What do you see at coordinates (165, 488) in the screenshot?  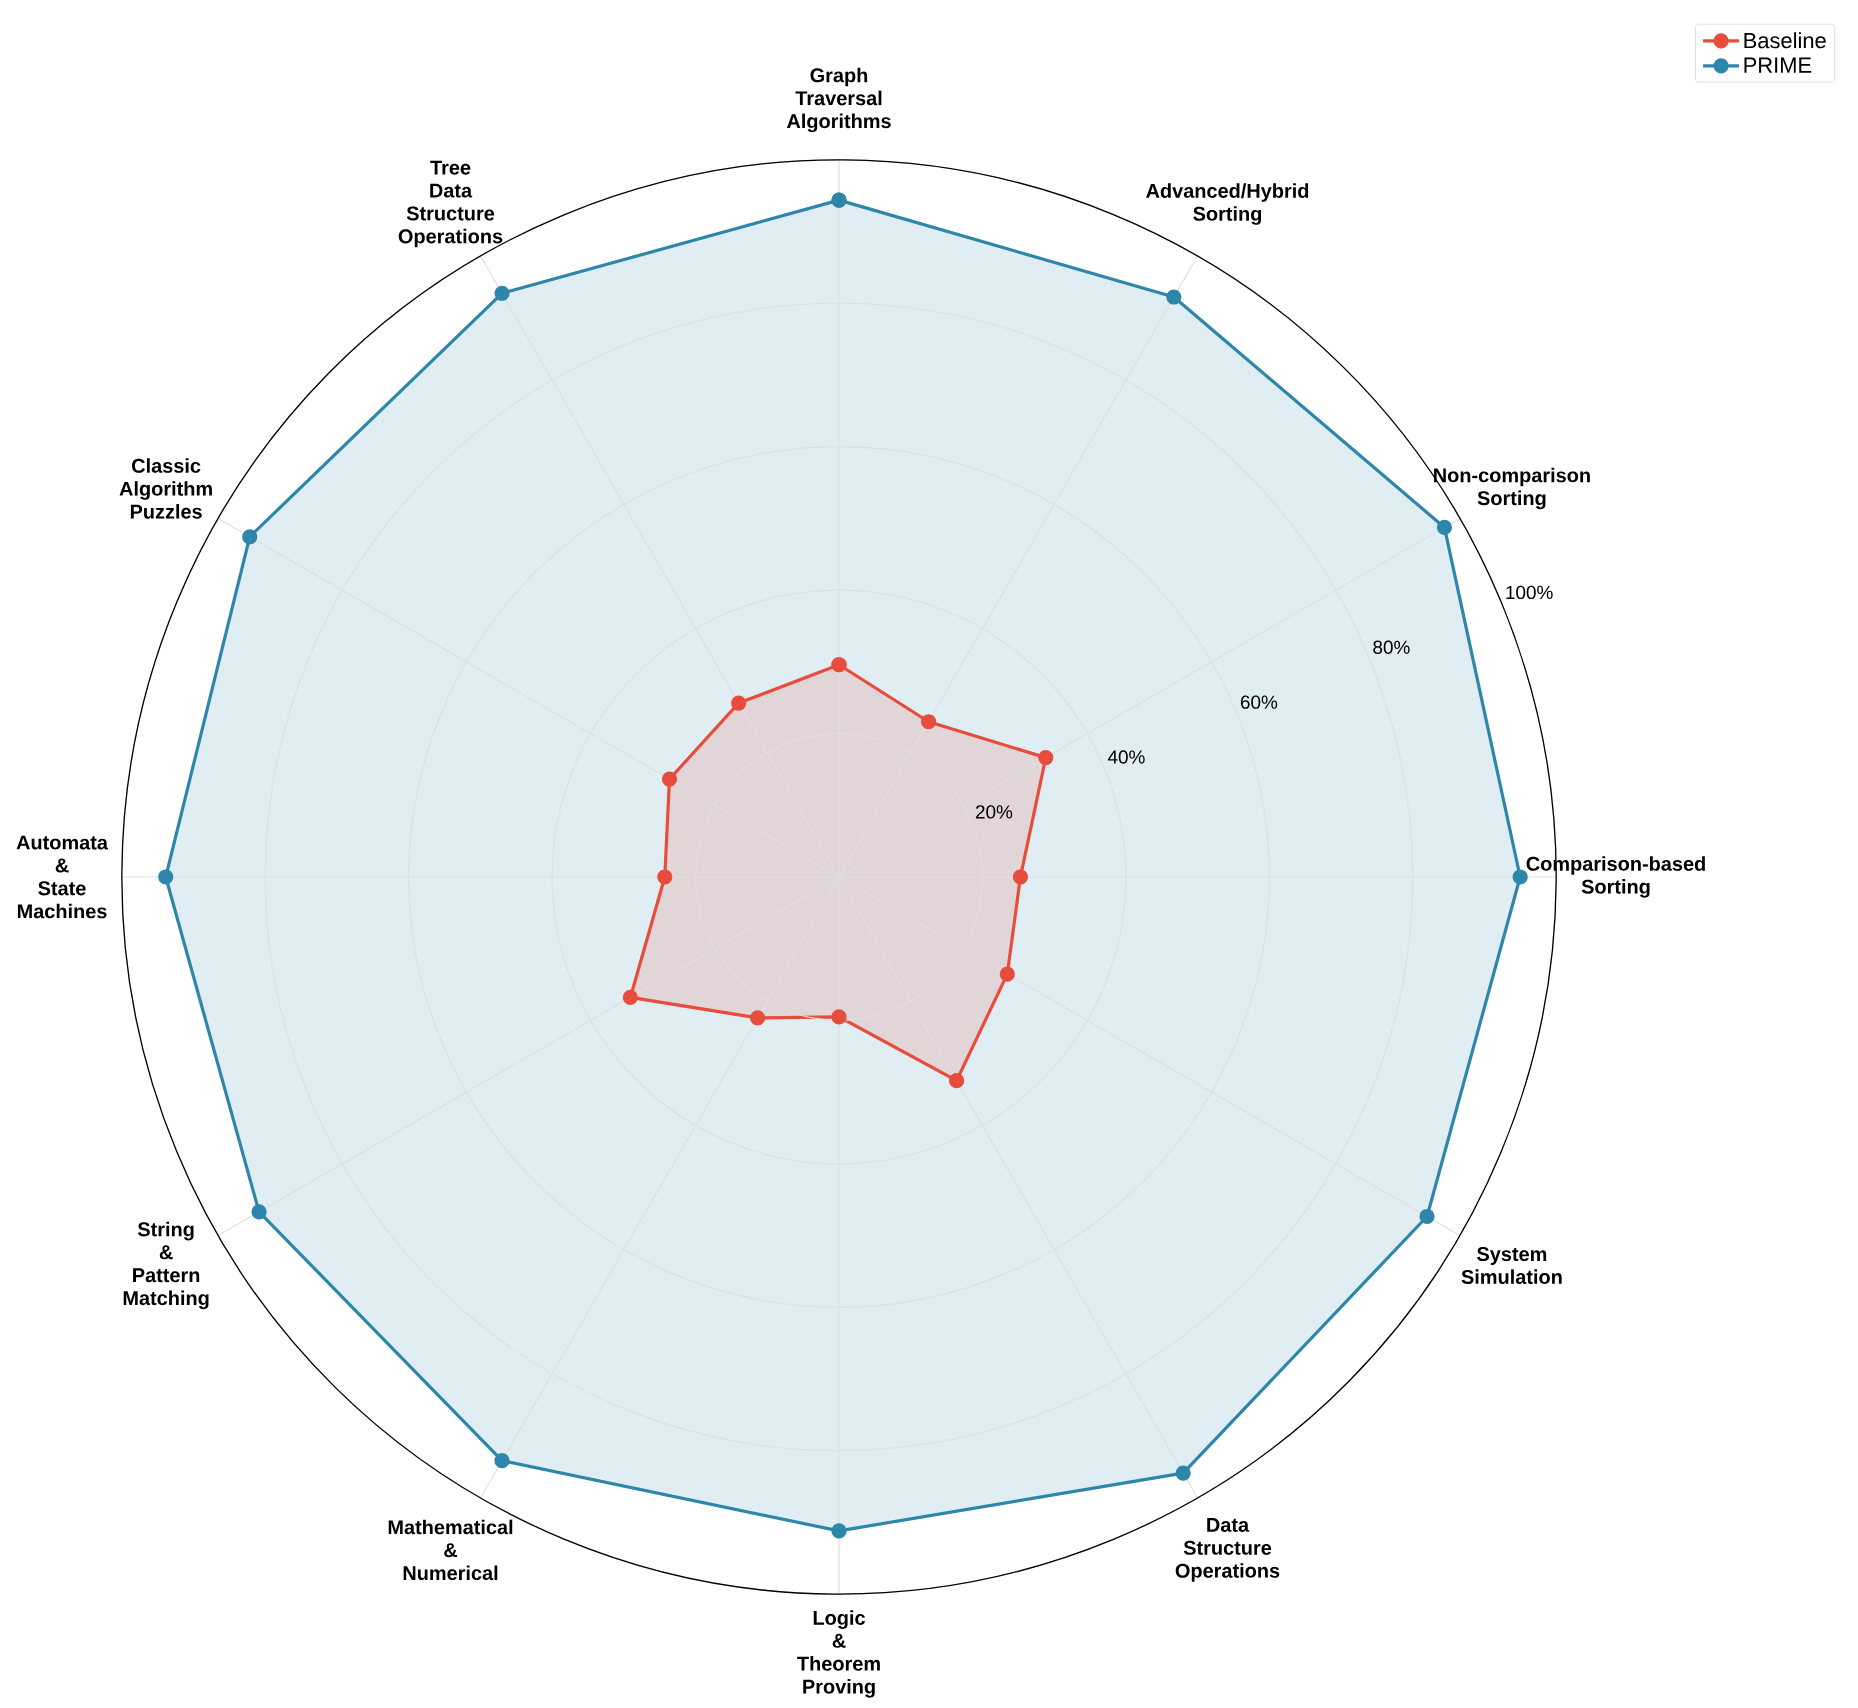 I see `spoke-label: Classic Algorithm Puzzles` at bounding box center [165, 488].